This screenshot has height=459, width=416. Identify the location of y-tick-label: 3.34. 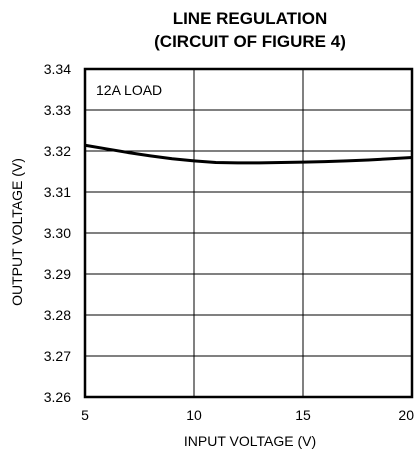
(57, 69).